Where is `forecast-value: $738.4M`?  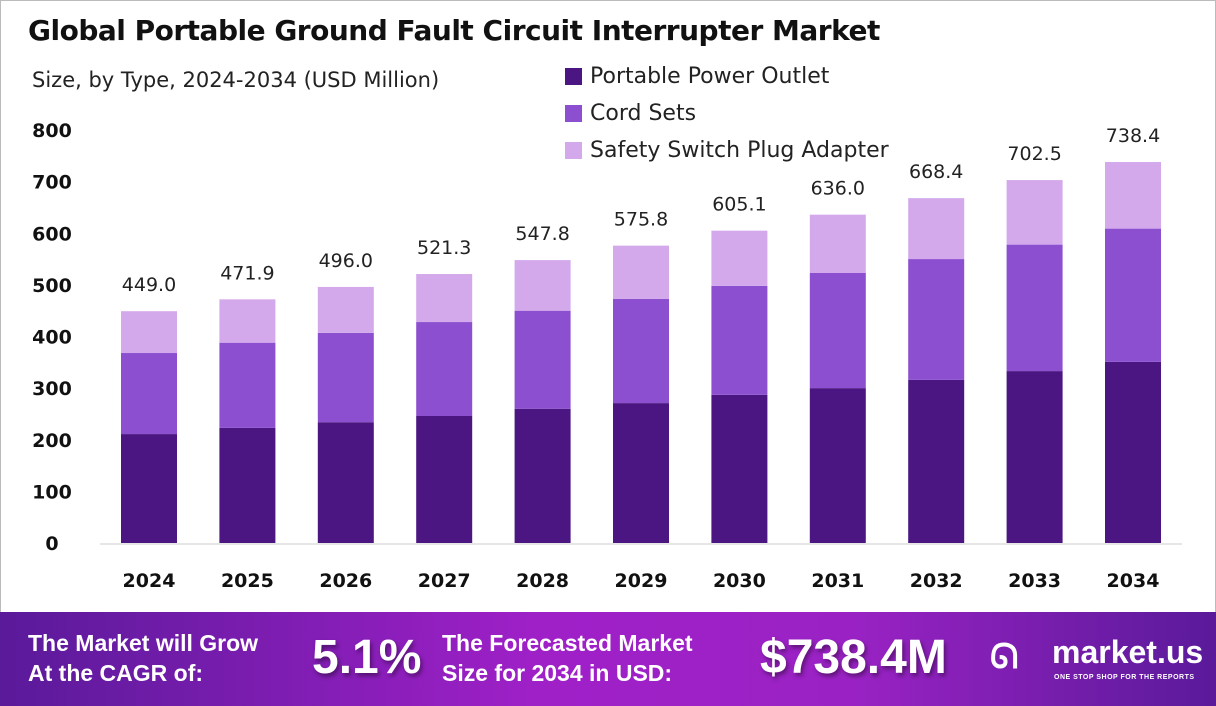 forecast-value: $738.4M is located at coordinates (853, 657).